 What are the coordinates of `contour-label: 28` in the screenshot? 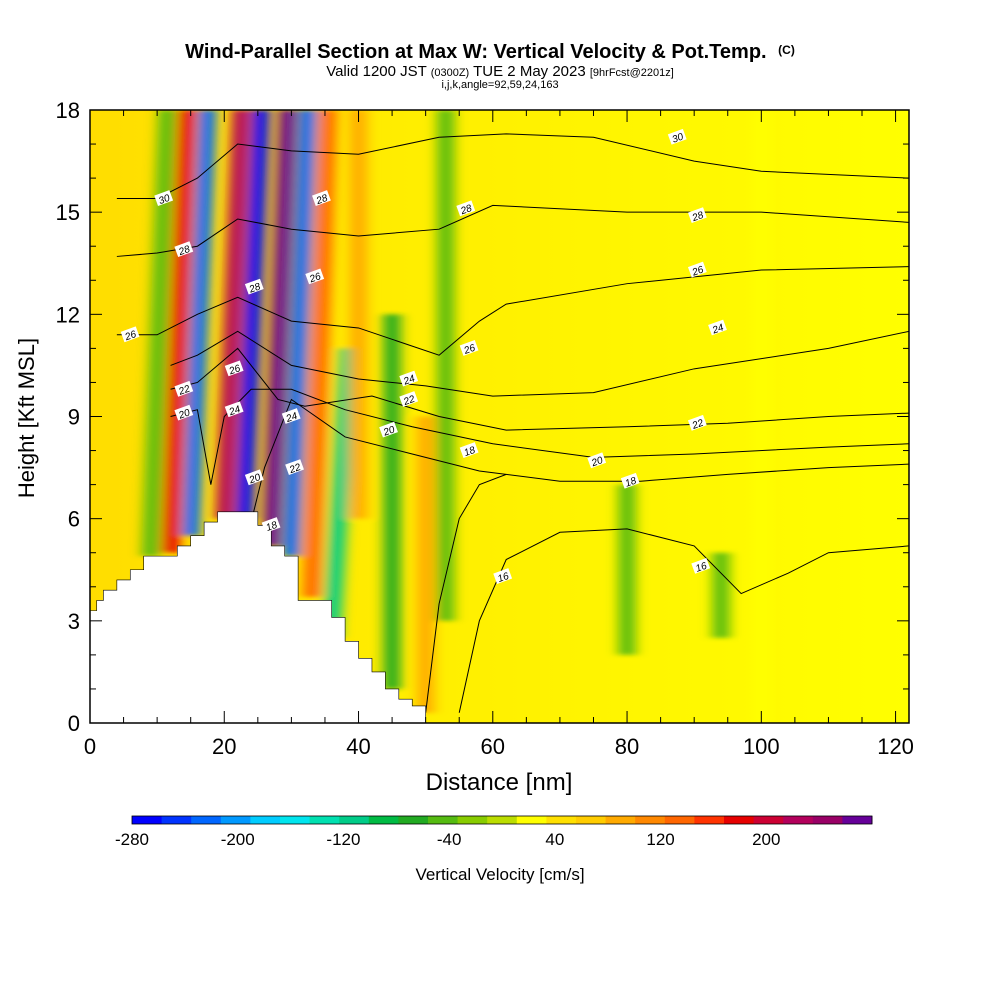 It's located at (698, 217).